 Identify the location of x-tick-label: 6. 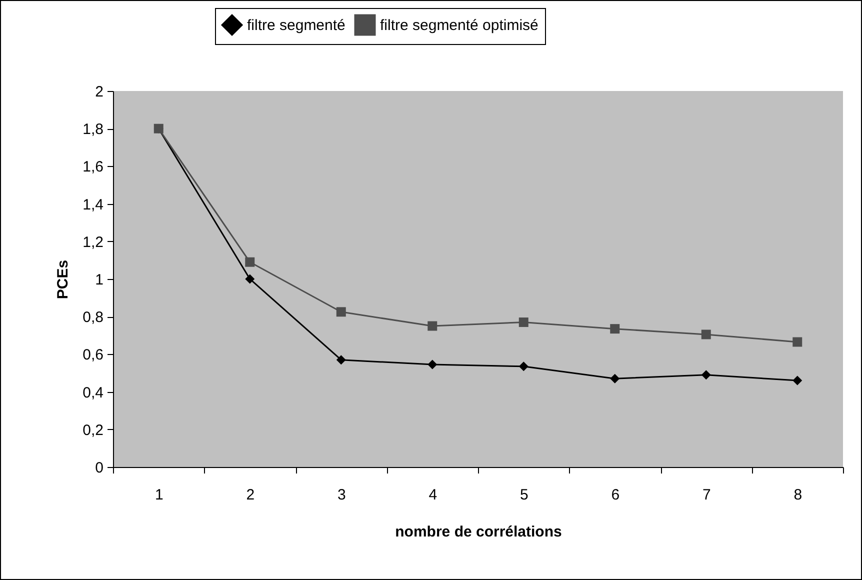
(615, 495).